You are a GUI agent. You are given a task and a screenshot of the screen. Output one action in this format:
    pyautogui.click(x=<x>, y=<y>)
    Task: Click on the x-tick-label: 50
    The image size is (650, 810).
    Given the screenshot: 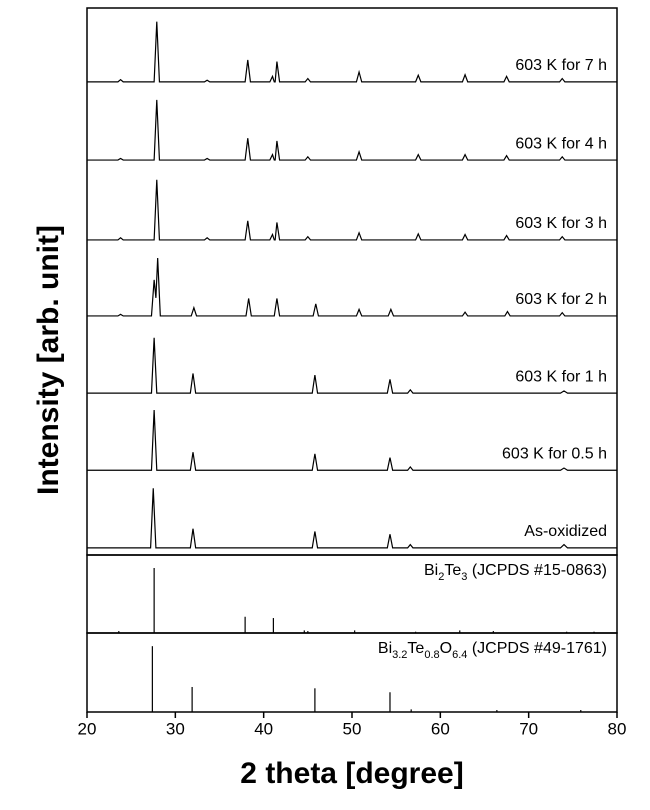 What is the action you would take?
    pyautogui.click(x=352, y=728)
    